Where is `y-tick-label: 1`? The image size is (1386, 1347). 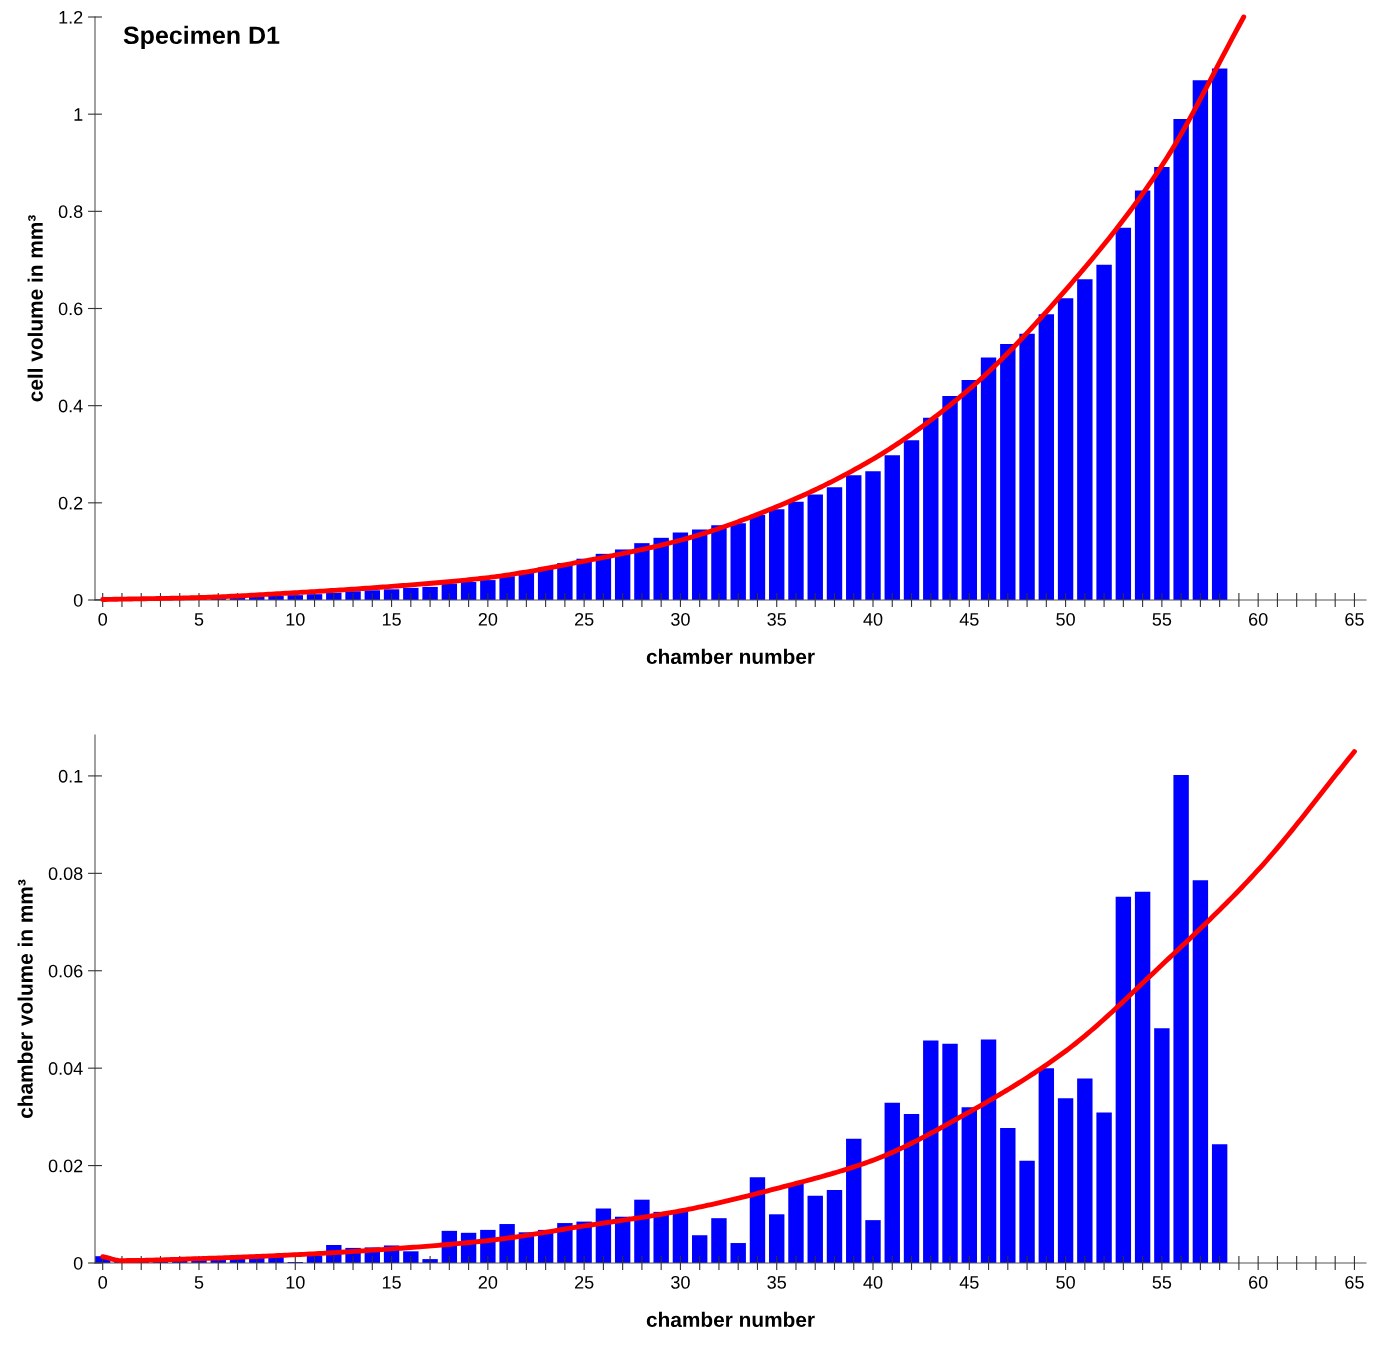 y-tick-label: 1 is located at coordinates (78, 114).